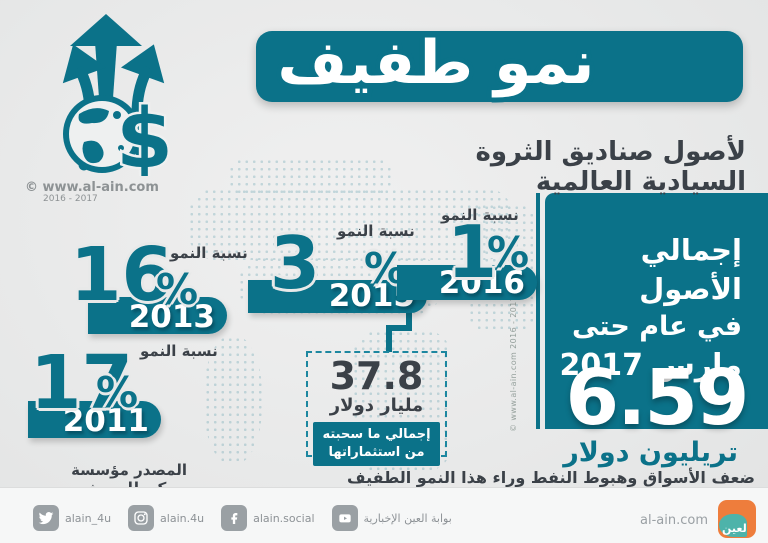 The width and height of the screenshot is (768, 543). I want to click on total-assets-panel: إجمالي الأصول في عام حتى مارس 2017, so click(656, 311).